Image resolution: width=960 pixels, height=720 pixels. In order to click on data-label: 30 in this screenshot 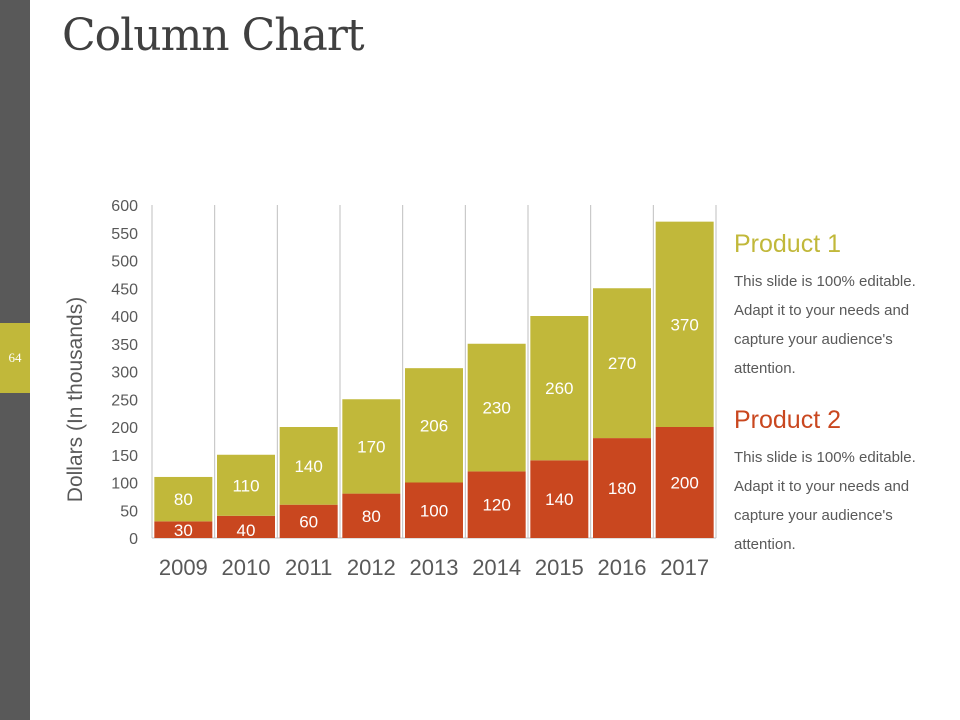, I will do `click(183, 530)`.